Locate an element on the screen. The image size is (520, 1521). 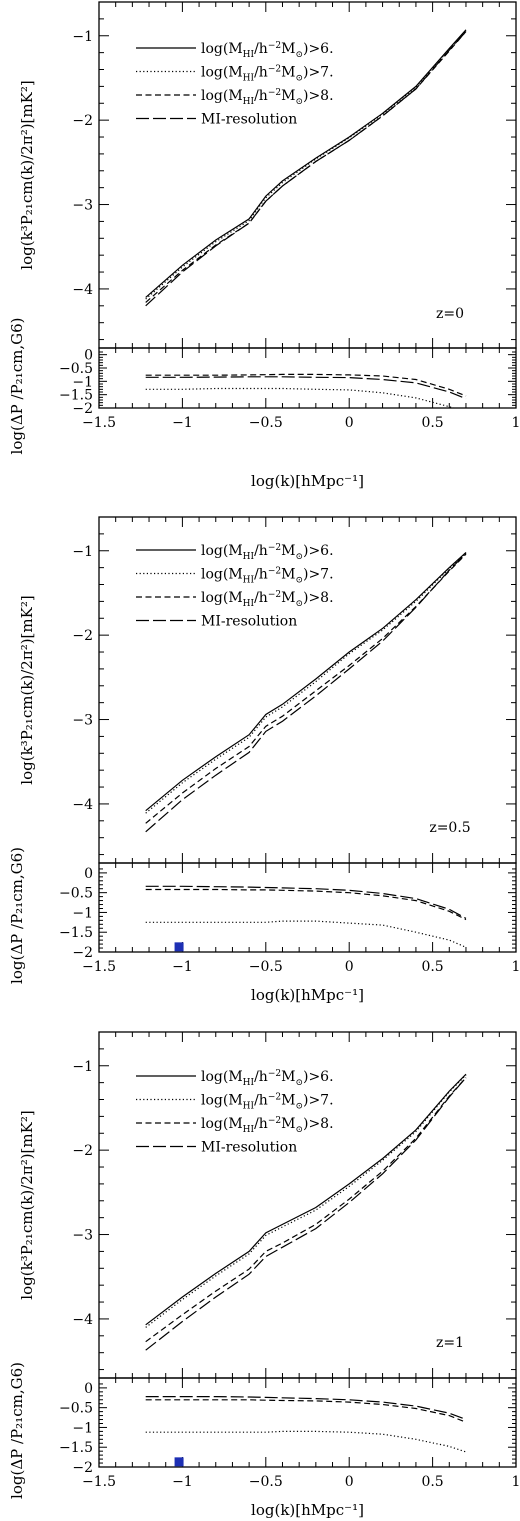
panel-label: z=0.5 is located at coordinates (449, 828).